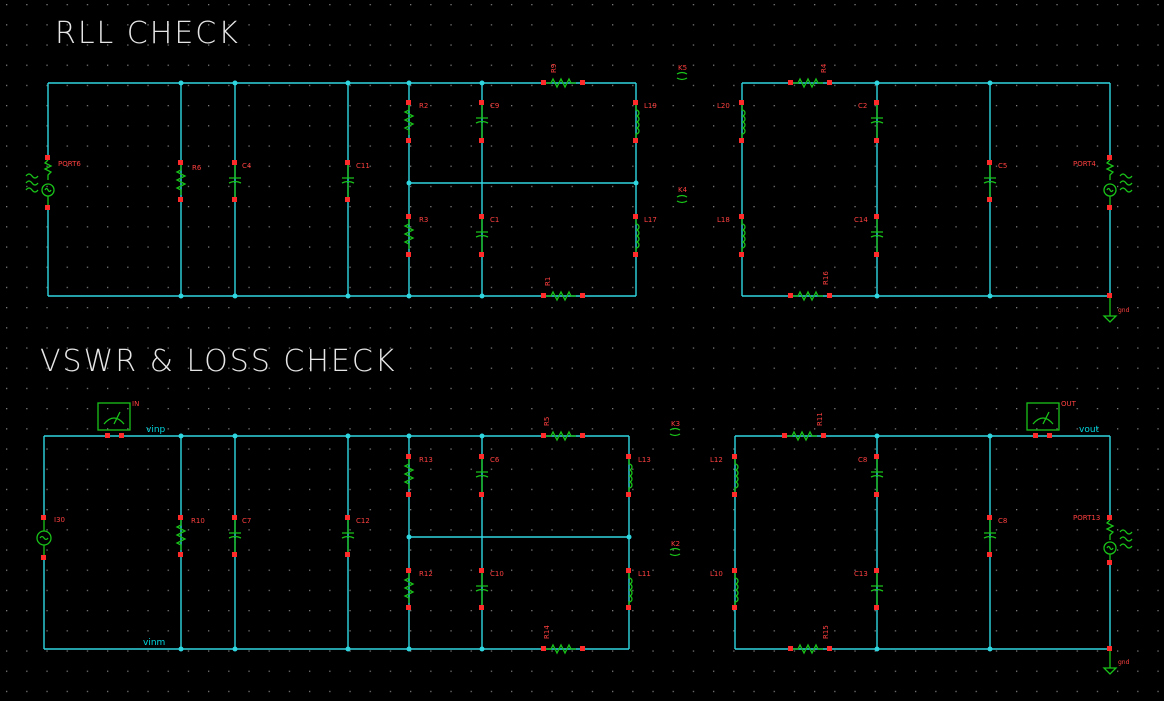 The width and height of the screenshot is (1164, 701). I want to click on r6-resistor-symbol, so click(181, 181).